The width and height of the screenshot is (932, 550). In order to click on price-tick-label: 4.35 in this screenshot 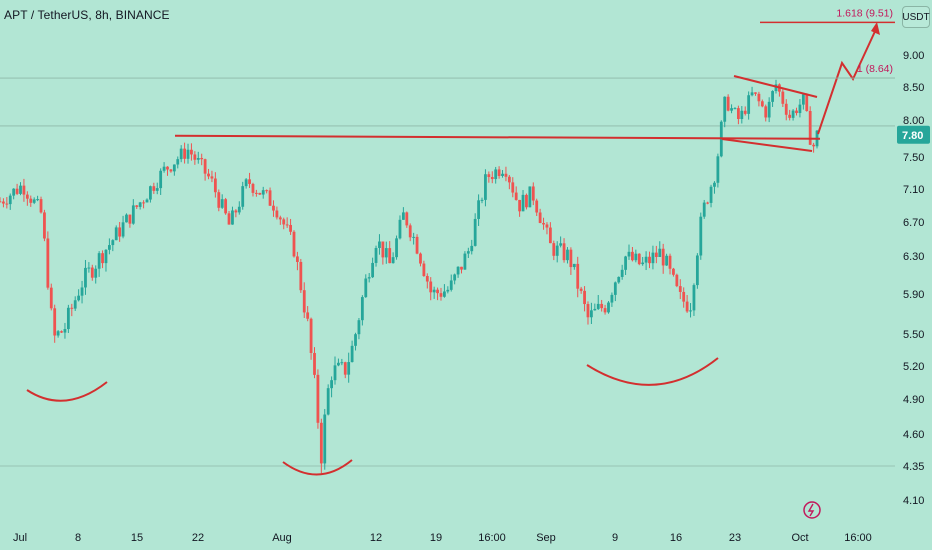, I will do `click(913, 467)`.